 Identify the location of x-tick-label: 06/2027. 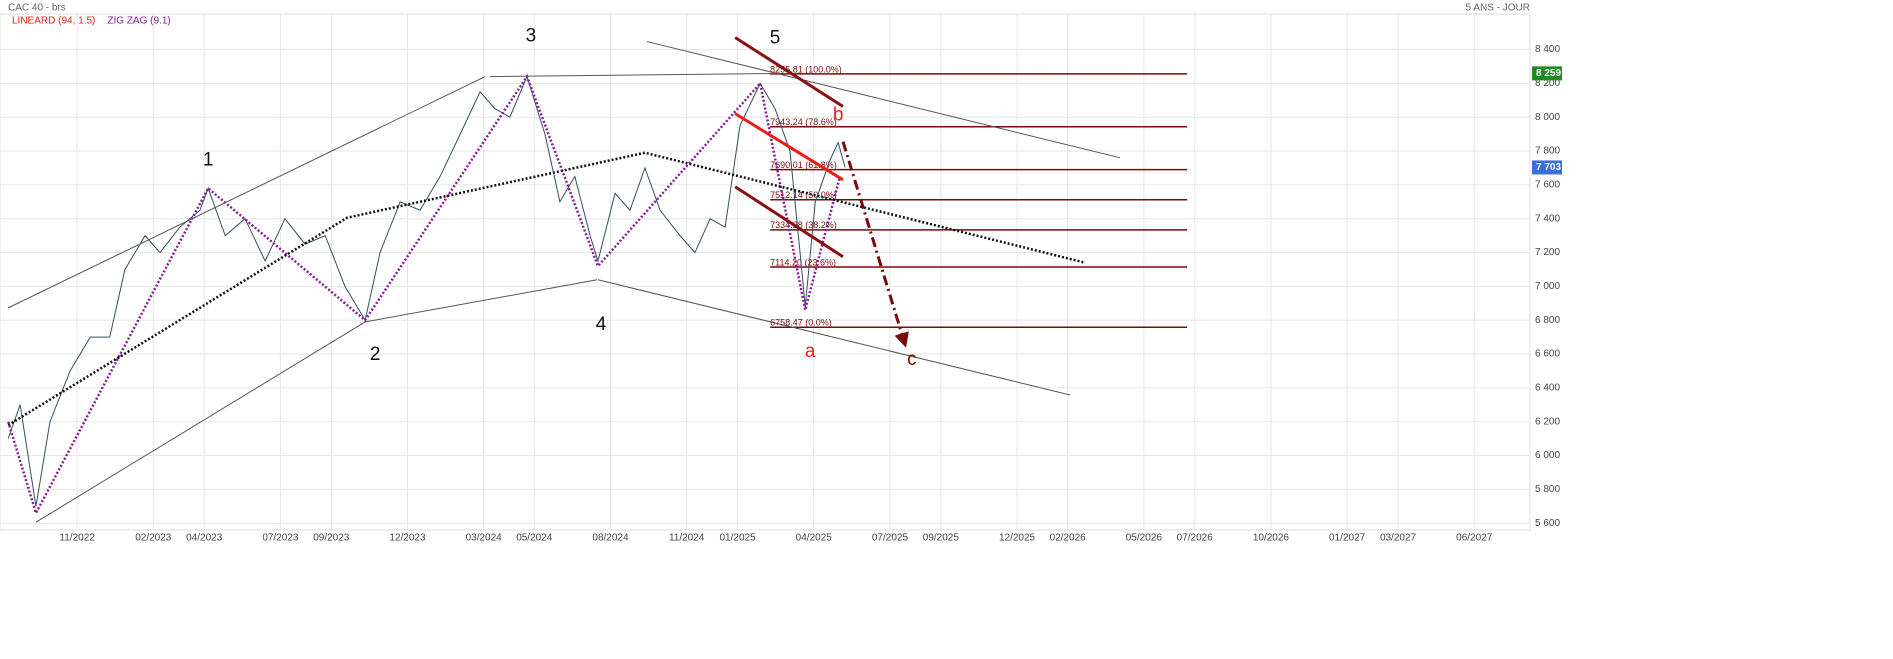
(1474, 538).